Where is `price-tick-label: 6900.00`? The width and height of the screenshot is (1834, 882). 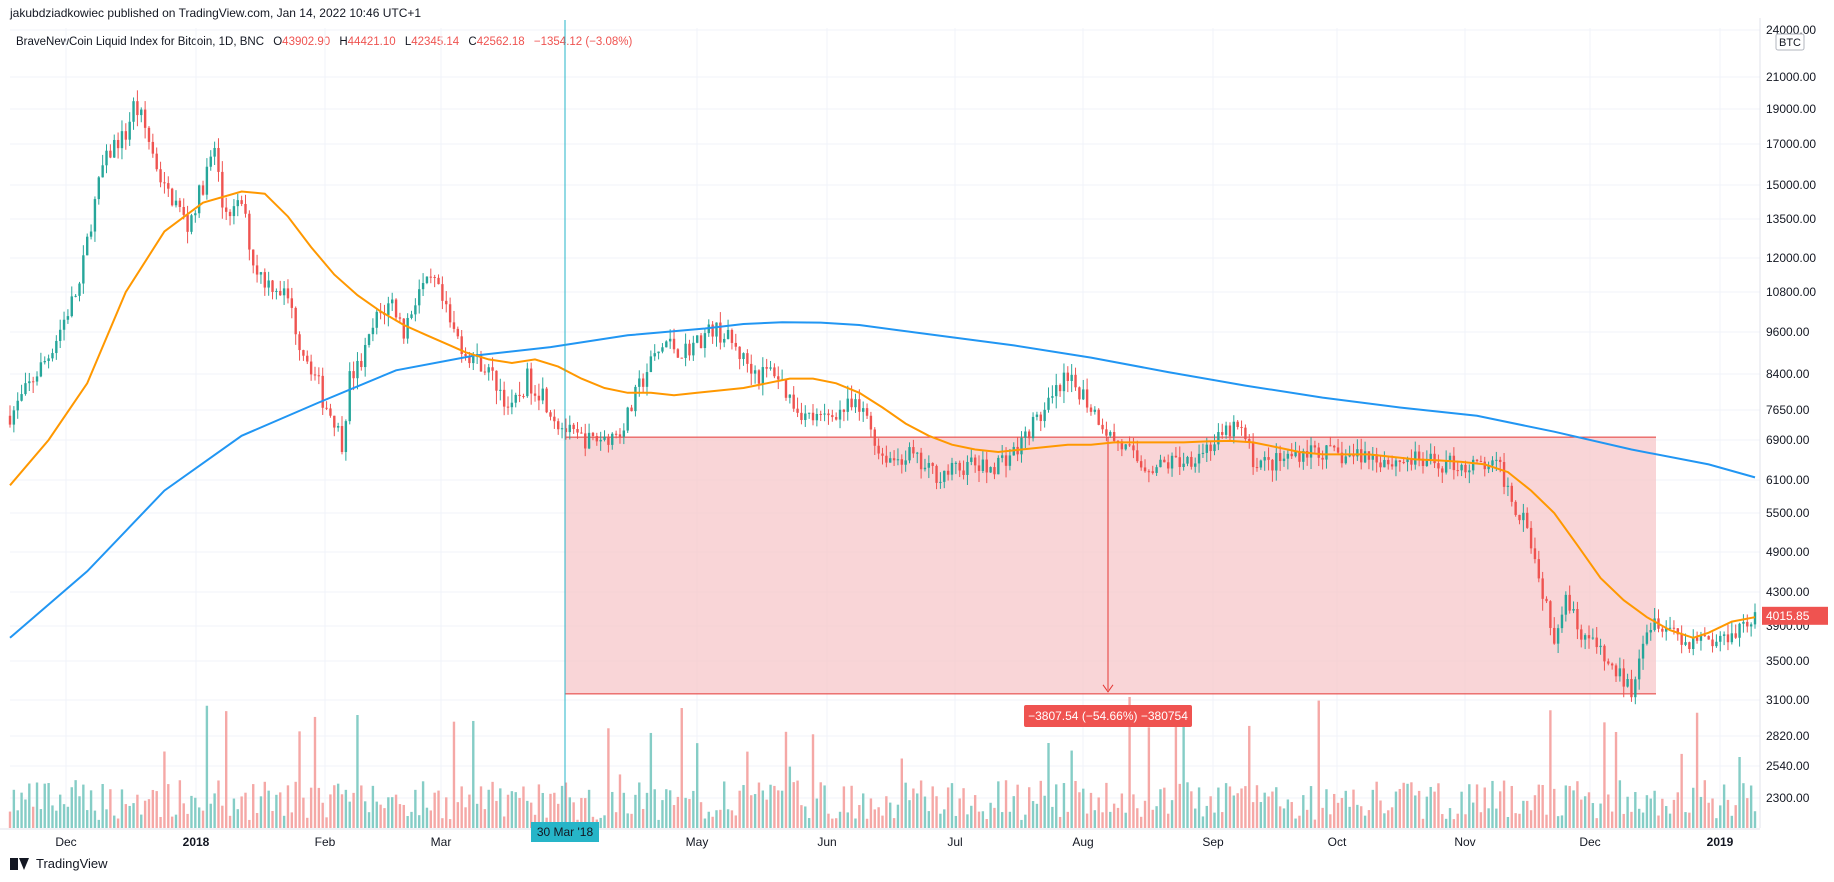
price-tick-label: 6900.00 is located at coordinates (1788, 440).